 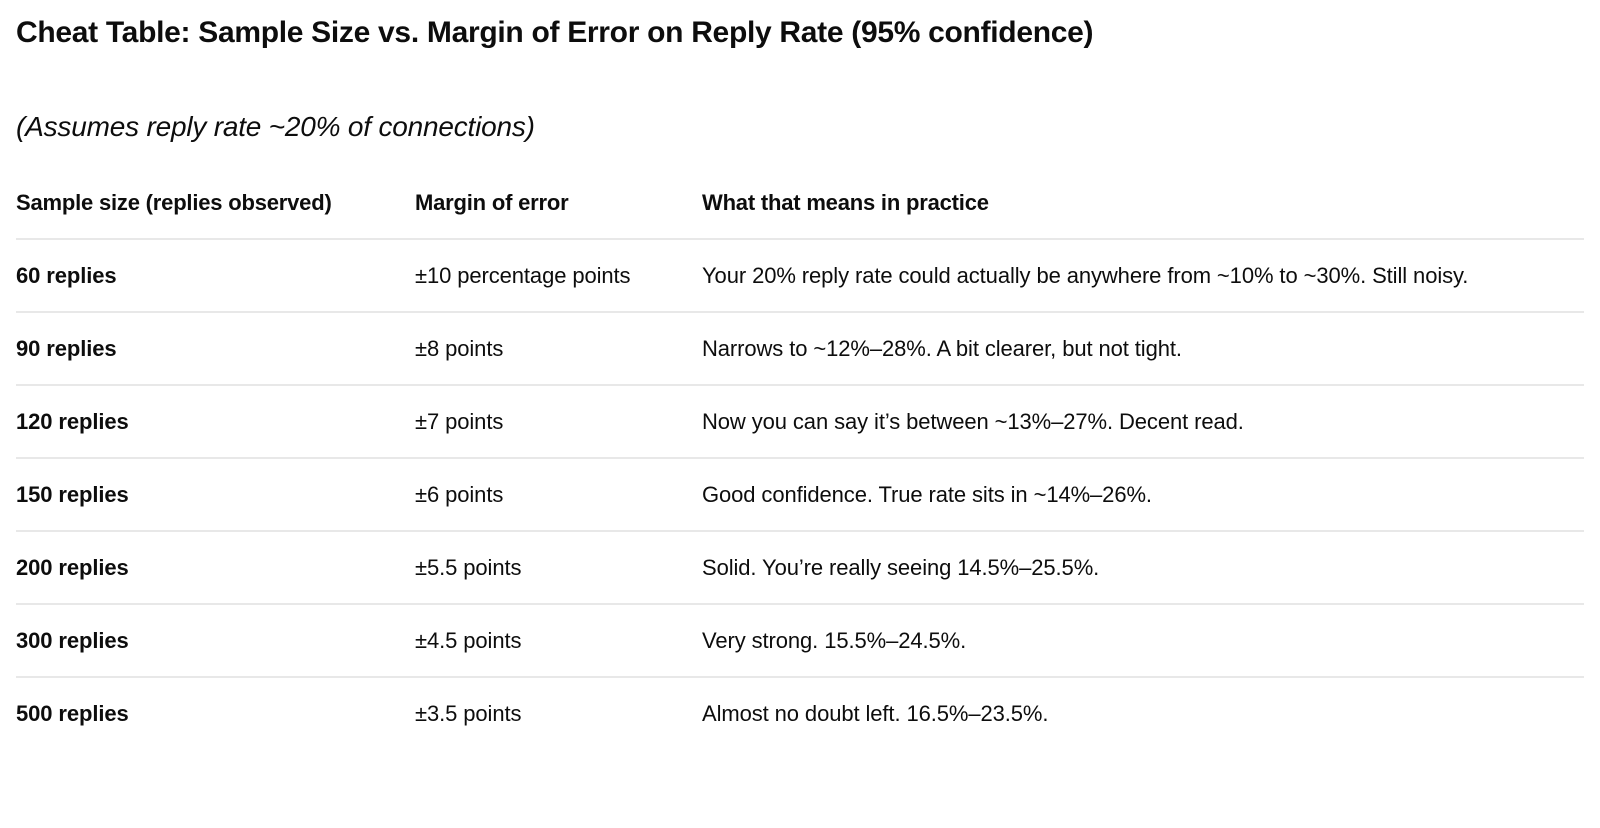 What do you see at coordinates (215, 568) in the screenshot?
I see `cell-sample-size: 200 replies` at bounding box center [215, 568].